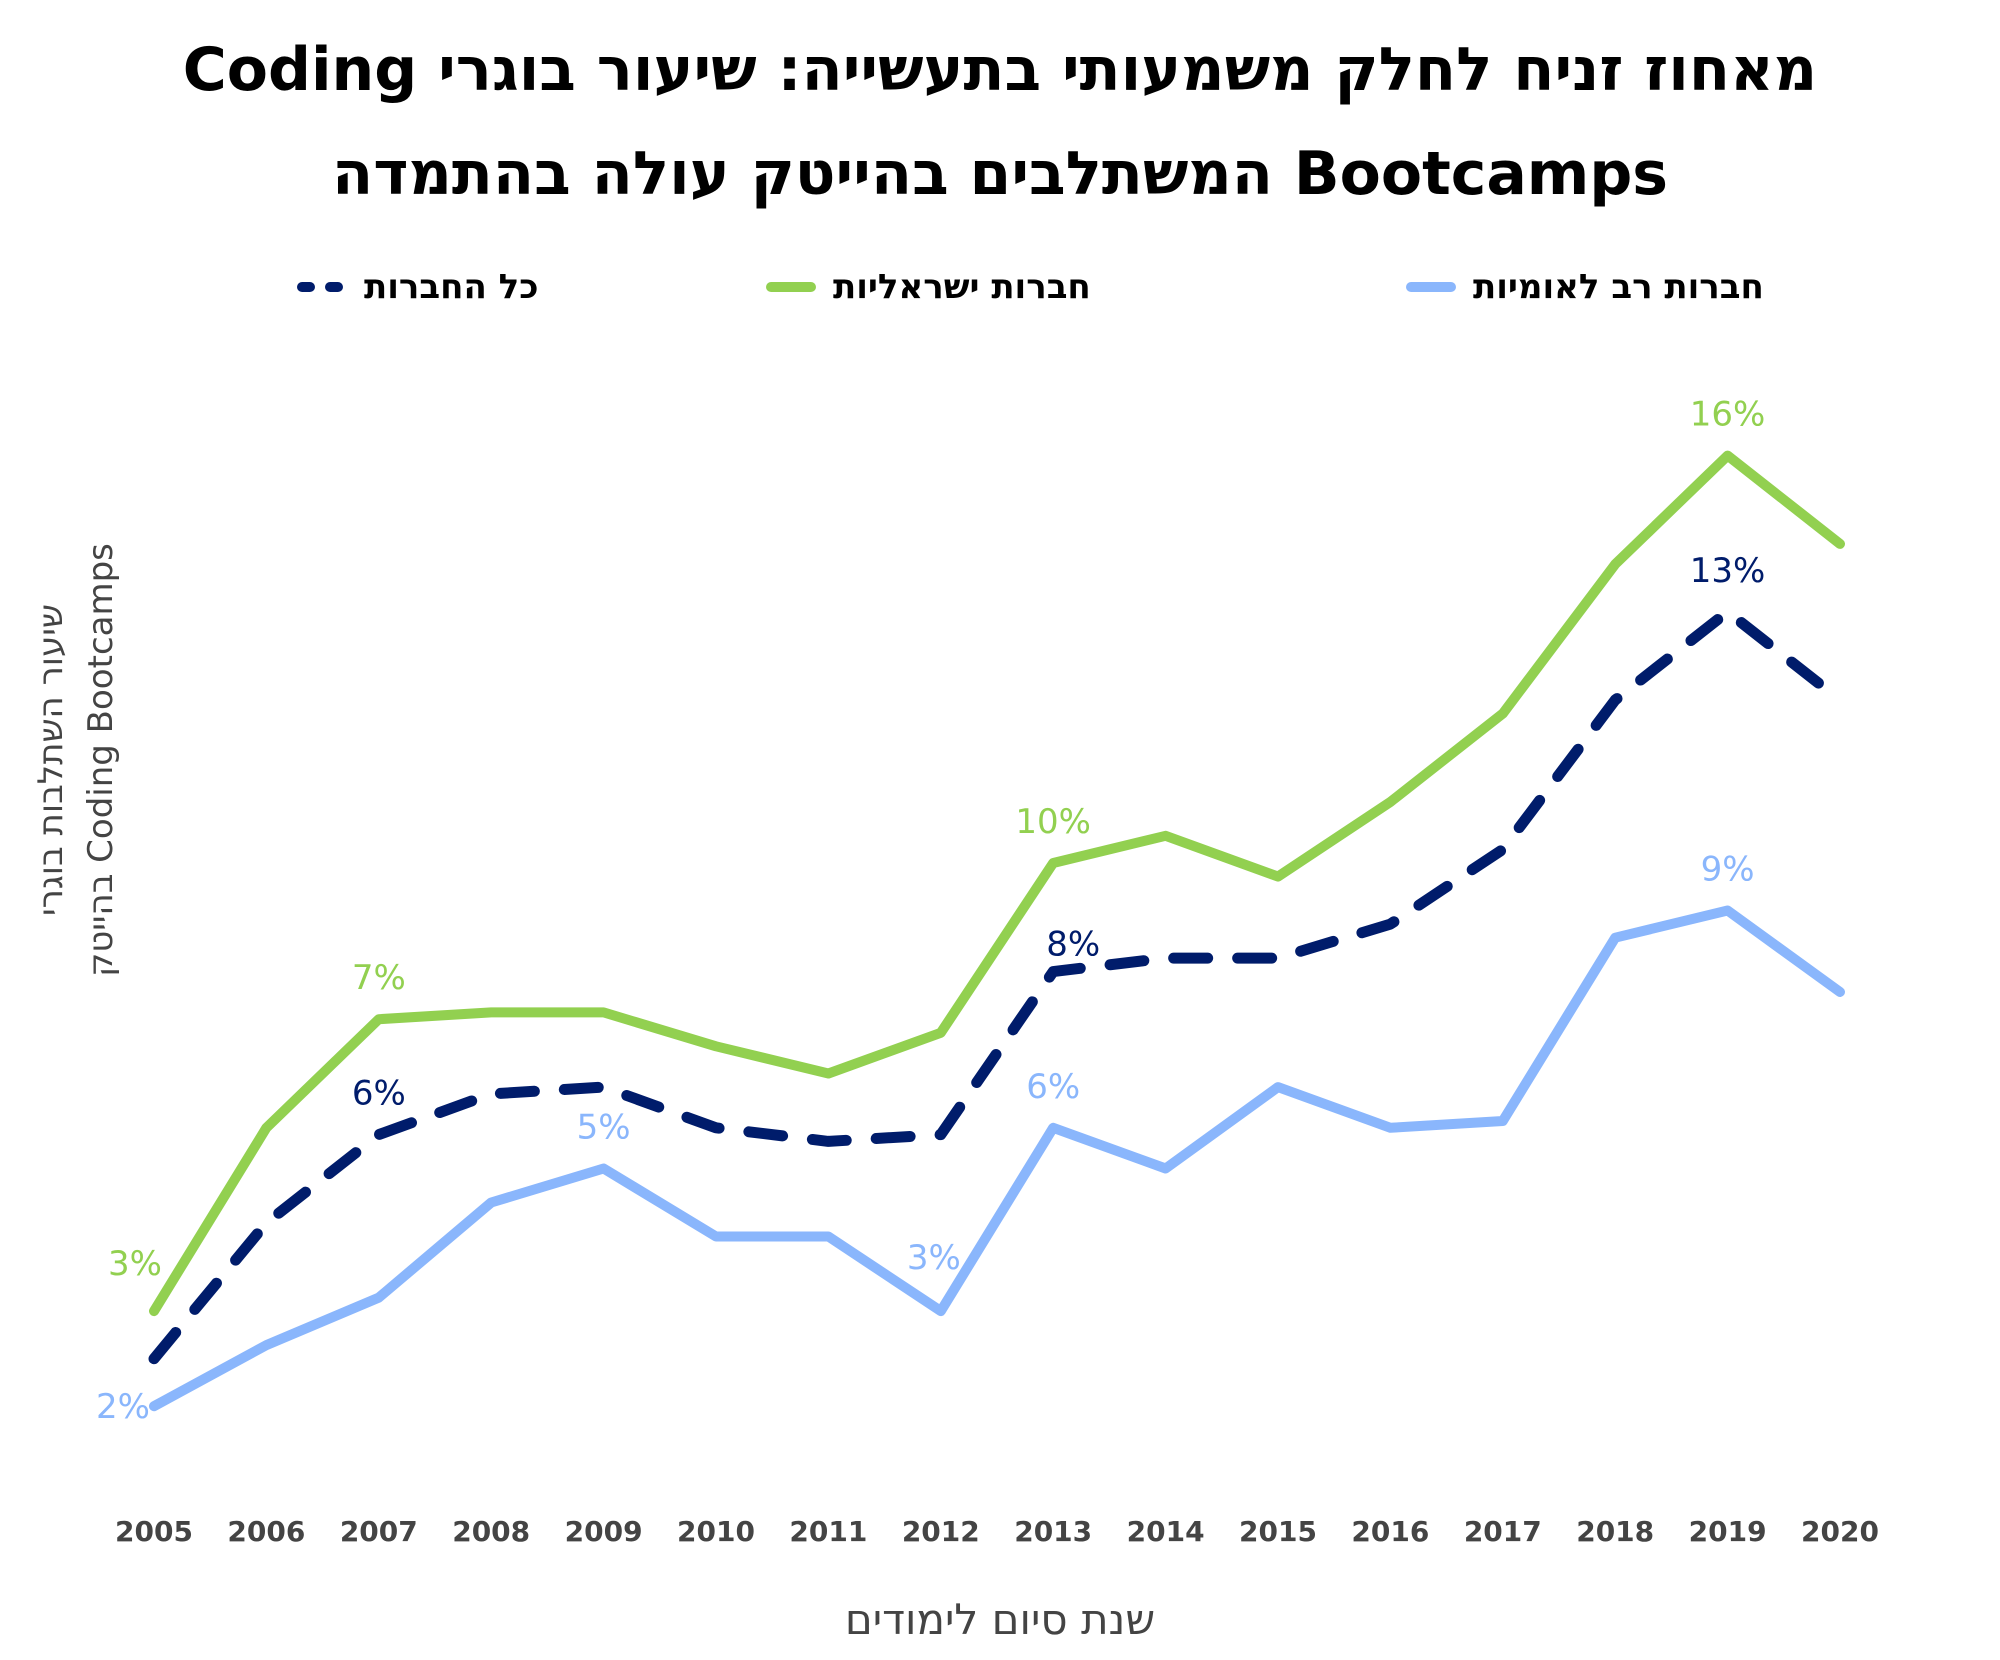  I want to click on legend-label-israeli: חברות ישראליות, so click(962, 287).